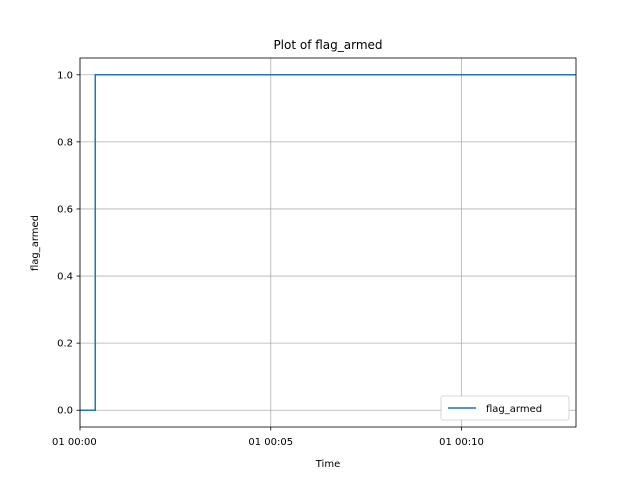  I want to click on y-axis-label: flag_armed, so click(35, 243).